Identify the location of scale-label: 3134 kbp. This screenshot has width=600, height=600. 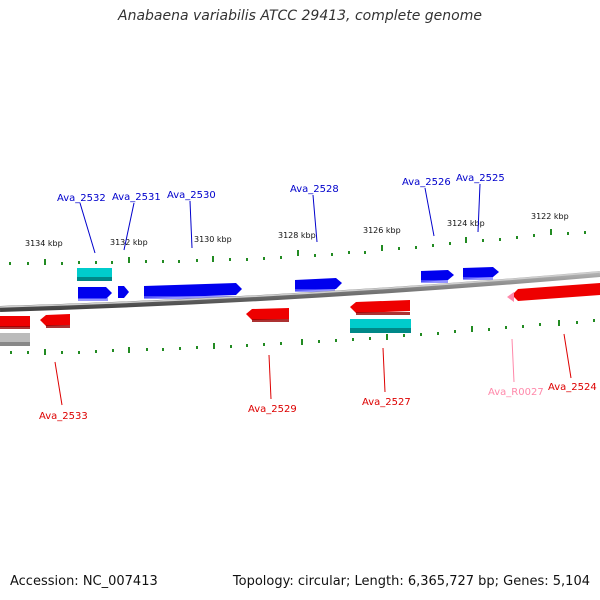
(44, 243).